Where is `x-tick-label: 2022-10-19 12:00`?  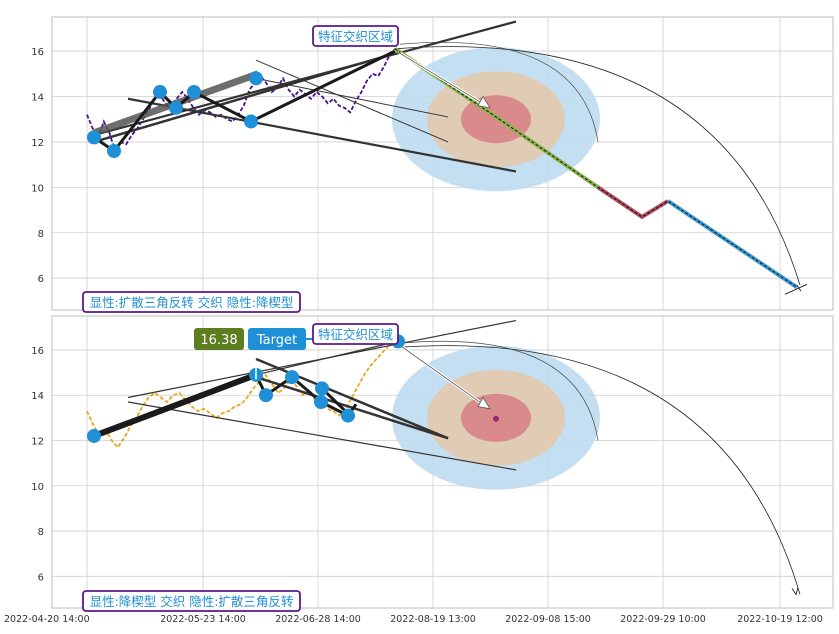 x-tick-label: 2022-10-19 12:00 is located at coordinates (780, 619).